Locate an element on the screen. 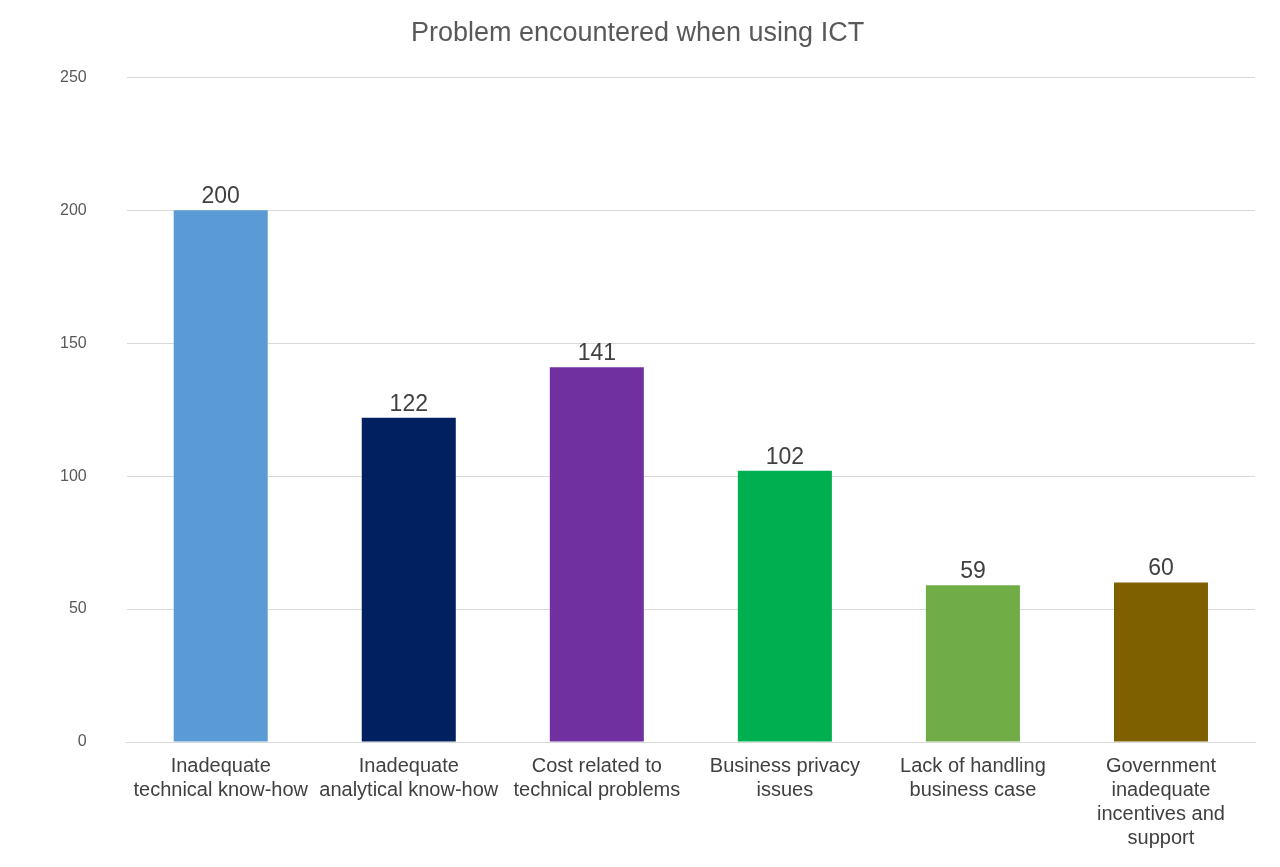 The width and height of the screenshot is (1280, 867). y-tick-label: 200 is located at coordinates (73, 209).